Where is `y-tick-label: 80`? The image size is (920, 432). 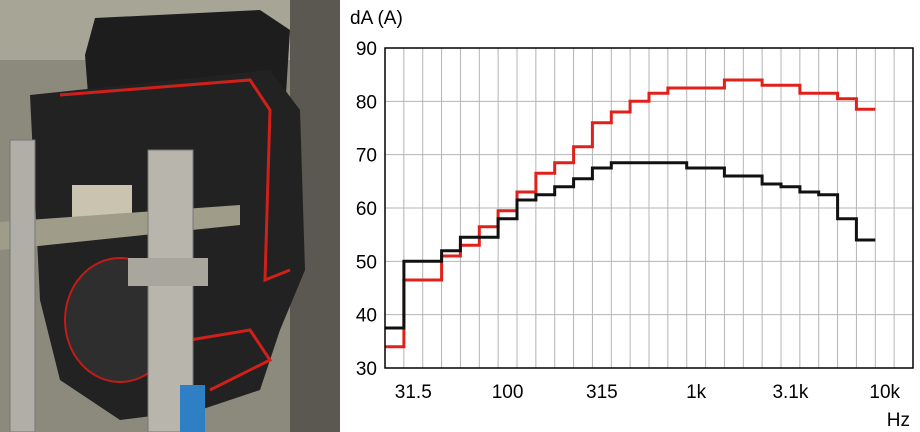
y-tick-label: 80 is located at coordinates (366, 102).